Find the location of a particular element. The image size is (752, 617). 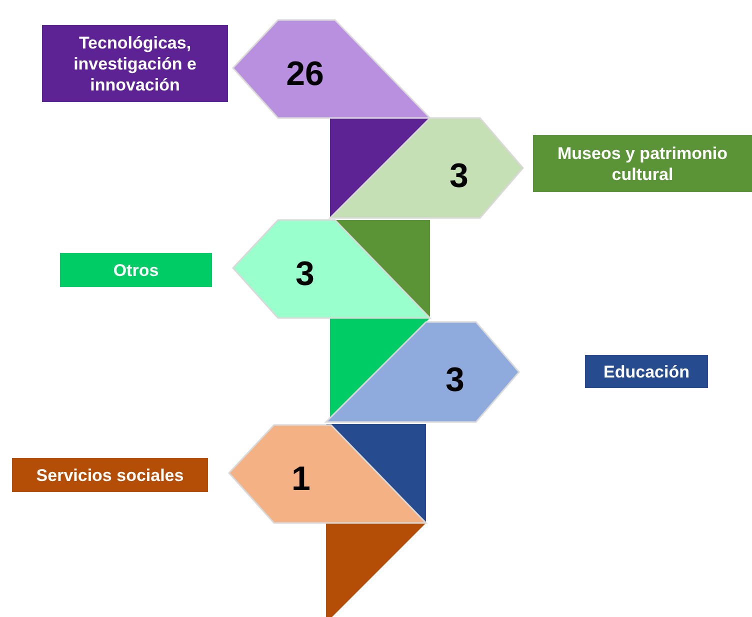

data-label: 26 is located at coordinates (305, 74).